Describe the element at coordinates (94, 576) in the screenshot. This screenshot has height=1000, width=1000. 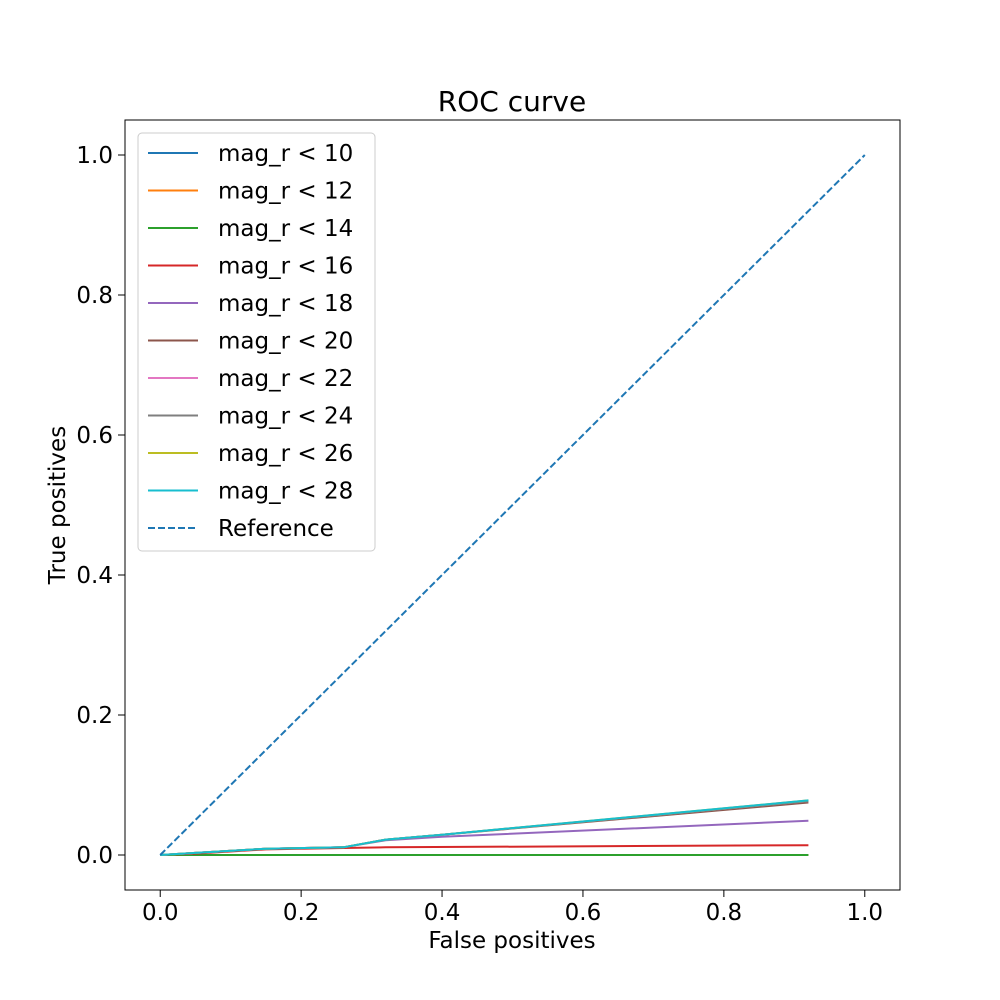
I see `y-tick-label: 0.4` at that location.